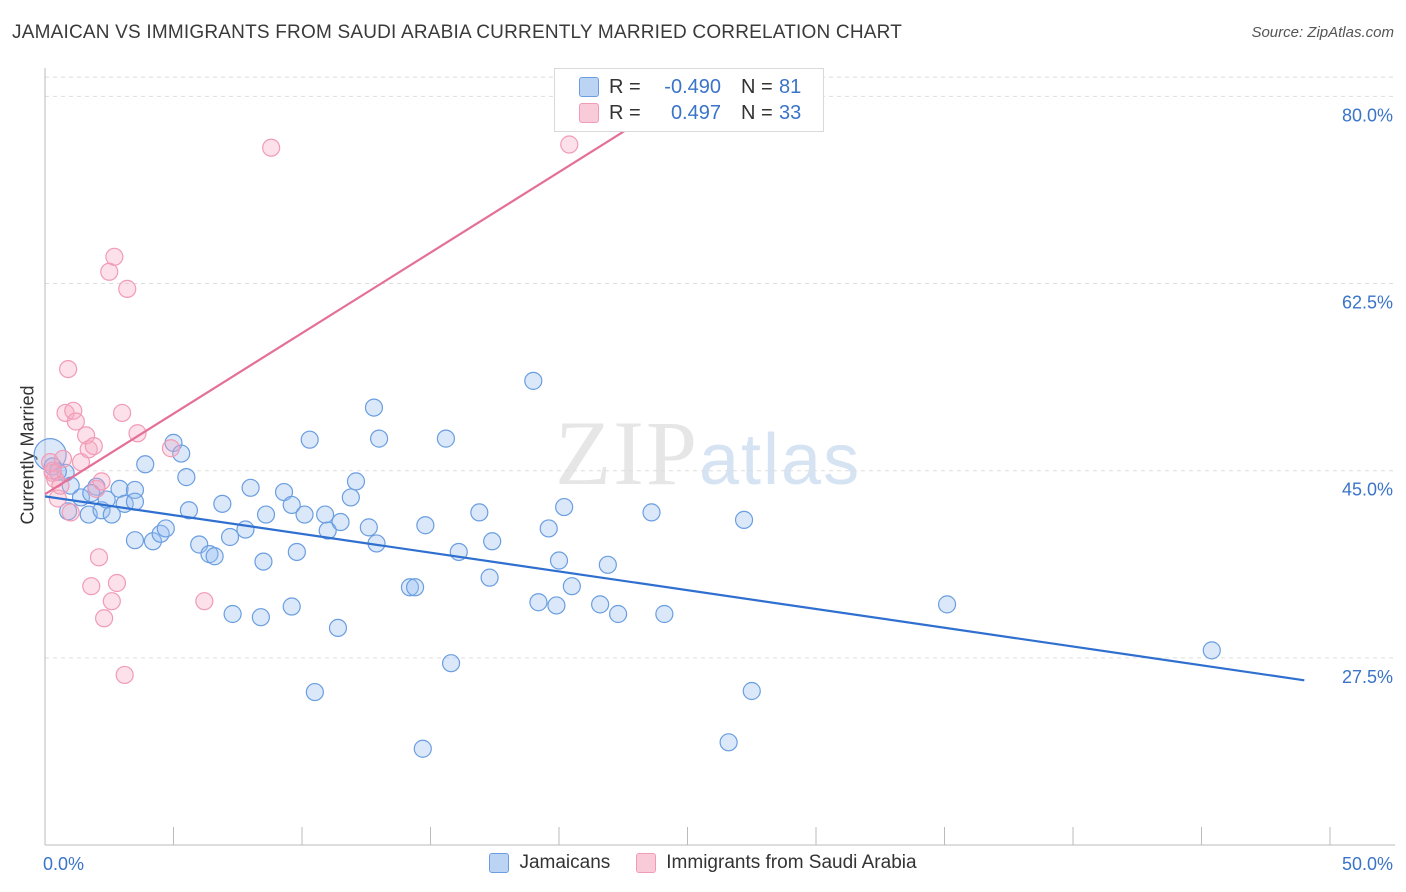 This screenshot has height=892, width=1406. Describe the element at coordinates (63, 864) in the screenshot. I see `x-tick-label: 0.0%` at that location.